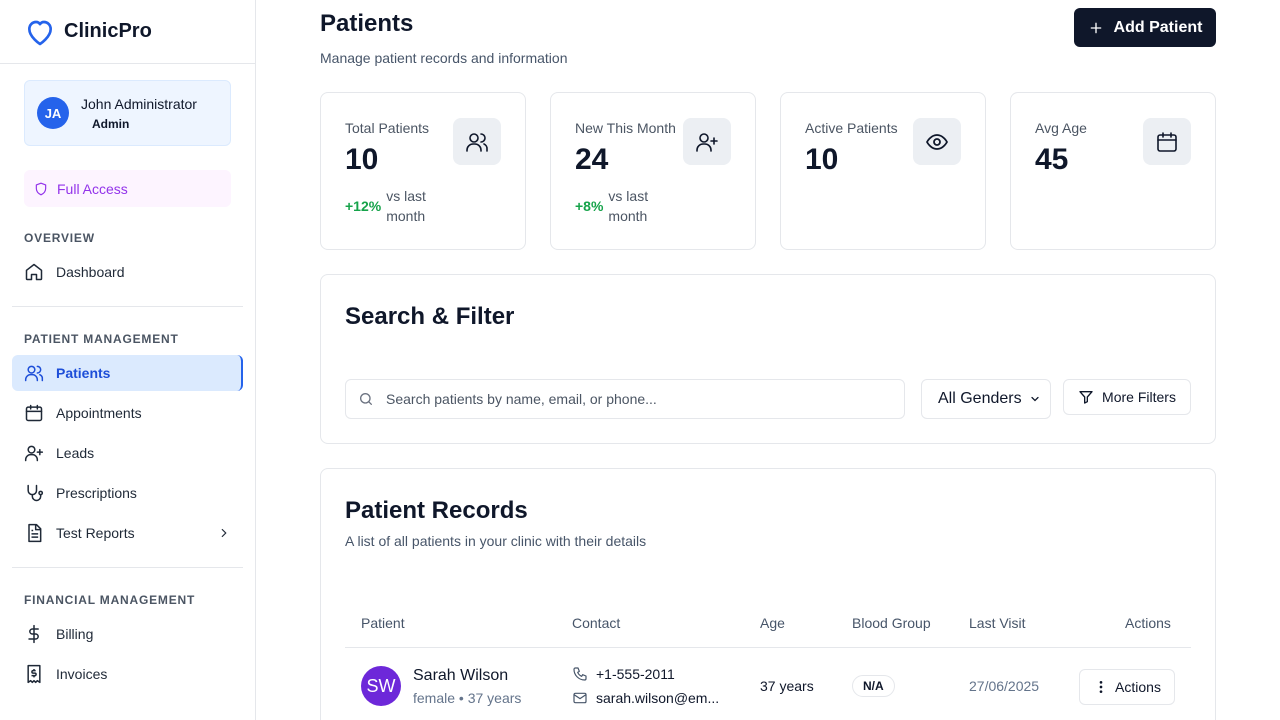 Image resolution: width=1280 pixels, height=720 pixels. I want to click on column-header-last-visit: Last Visit, so click(997, 623).